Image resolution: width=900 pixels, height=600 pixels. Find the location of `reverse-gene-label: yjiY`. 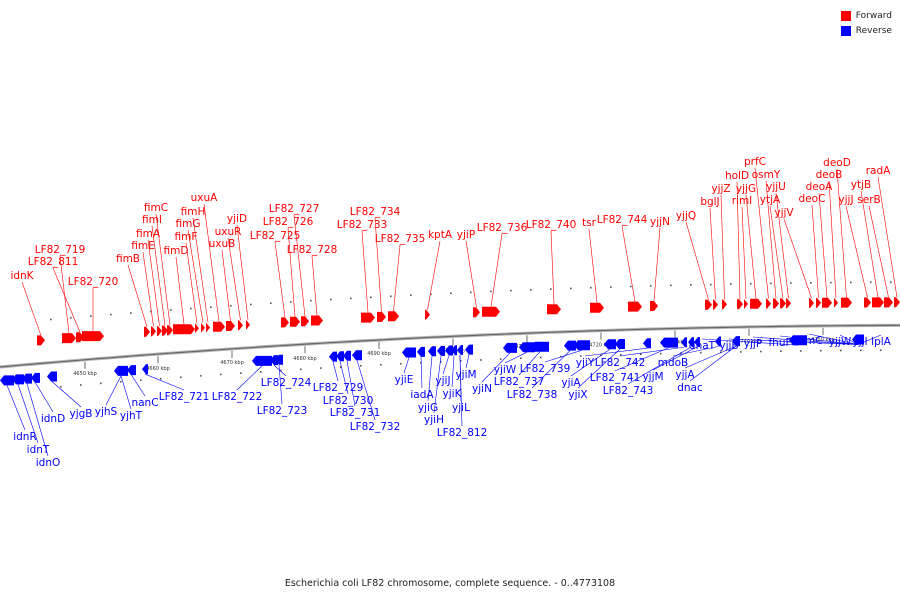

reverse-gene-label: yjiY is located at coordinates (585, 363).